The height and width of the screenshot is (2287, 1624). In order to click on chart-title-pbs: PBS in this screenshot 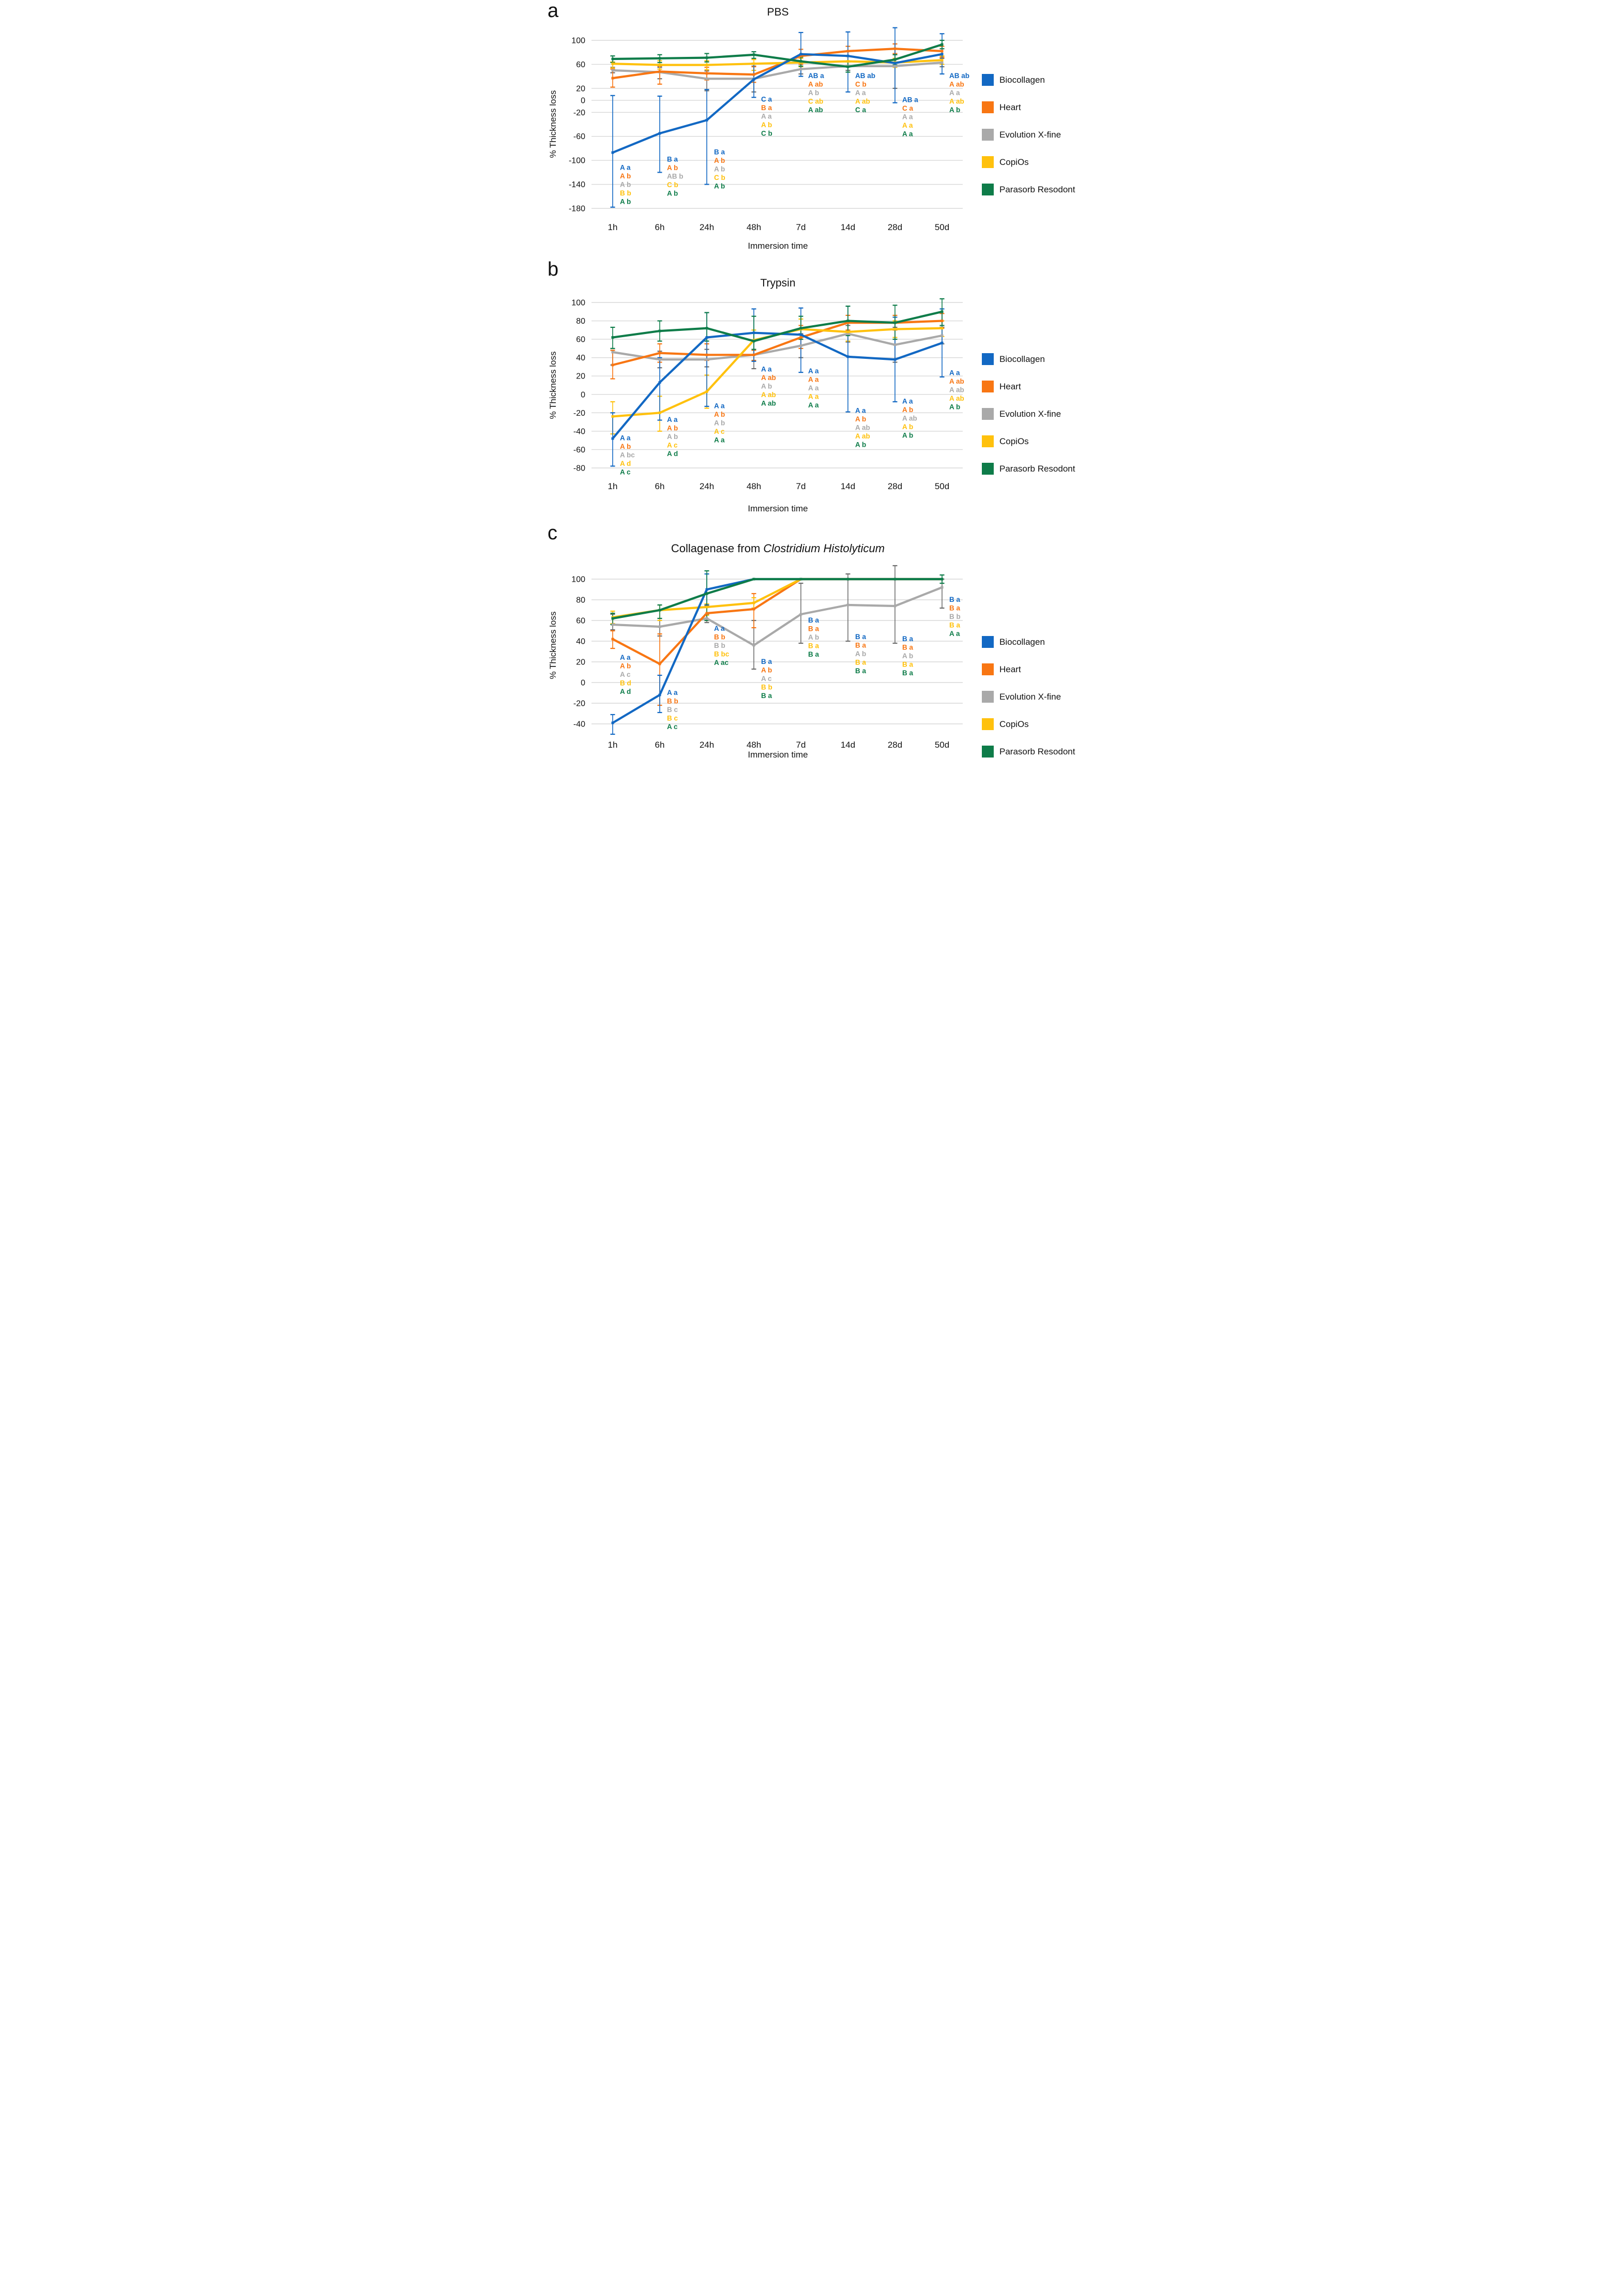, I will do `click(778, 12)`.